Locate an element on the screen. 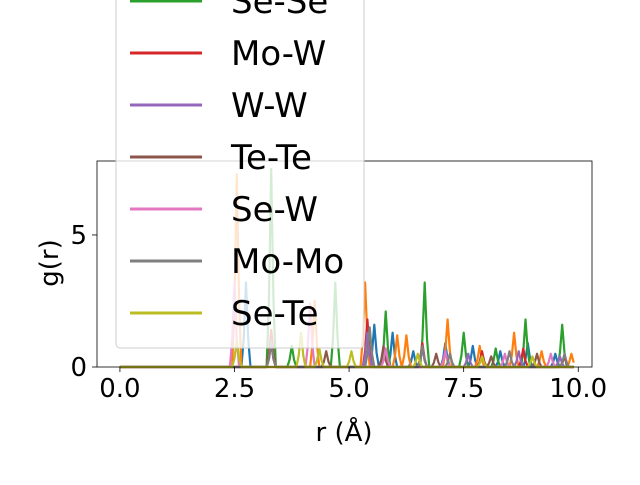 This screenshot has width=640, height=485. x-axis-label: r (Å) is located at coordinates (343, 432).